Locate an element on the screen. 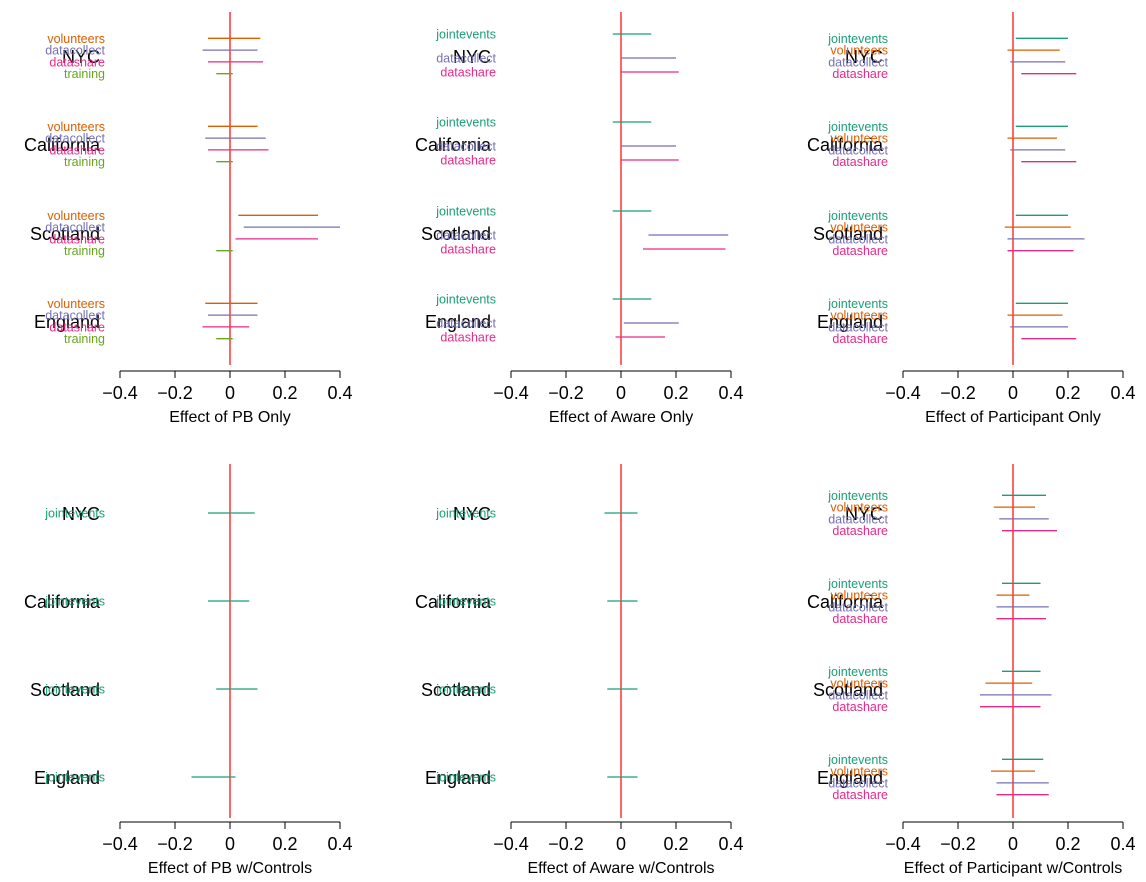 The width and height of the screenshot is (1146, 882). panel-1-group-label-california: California is located at coordinates (62, 145).